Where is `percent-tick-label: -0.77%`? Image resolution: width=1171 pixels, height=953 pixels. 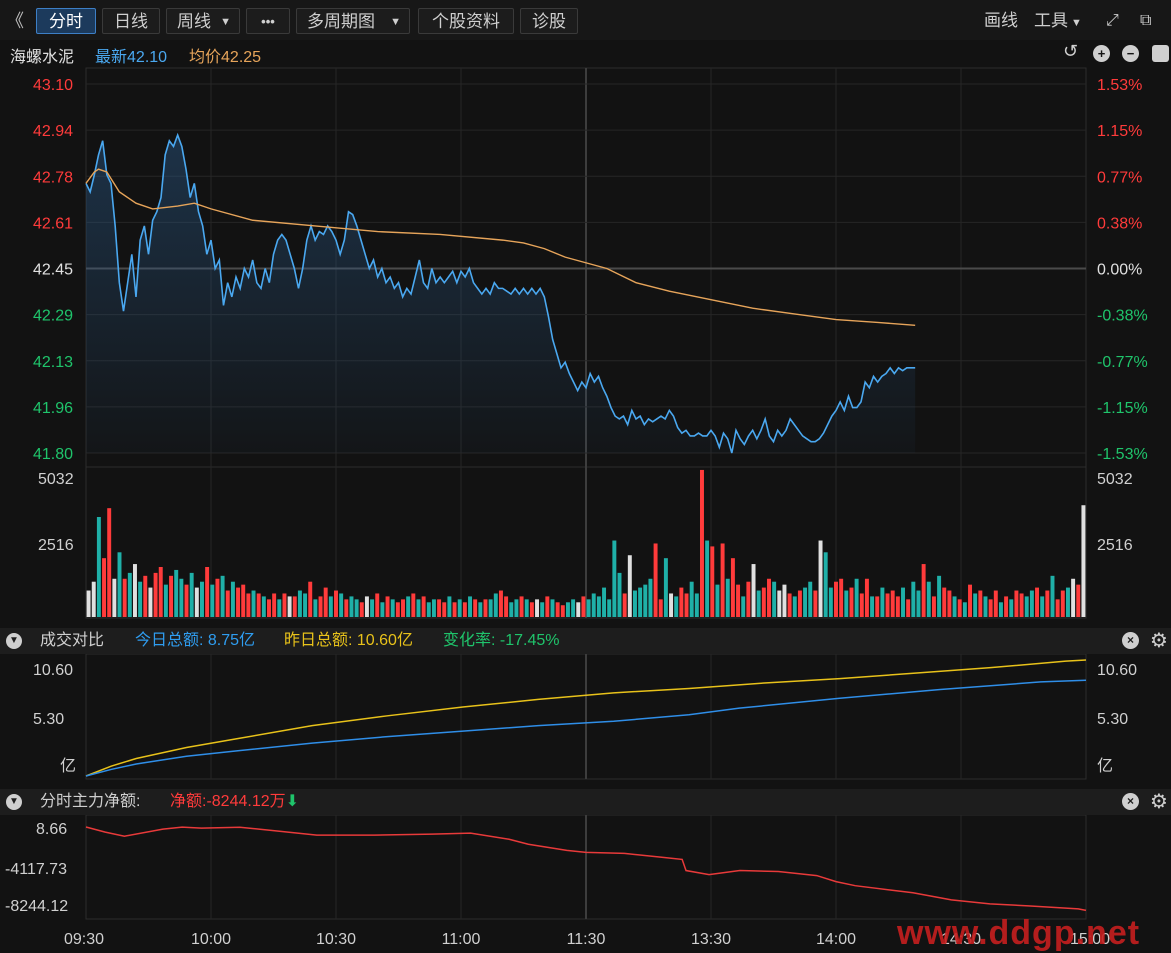 percent-tick-label: -0.77% is located at coordinates (1122, 362).